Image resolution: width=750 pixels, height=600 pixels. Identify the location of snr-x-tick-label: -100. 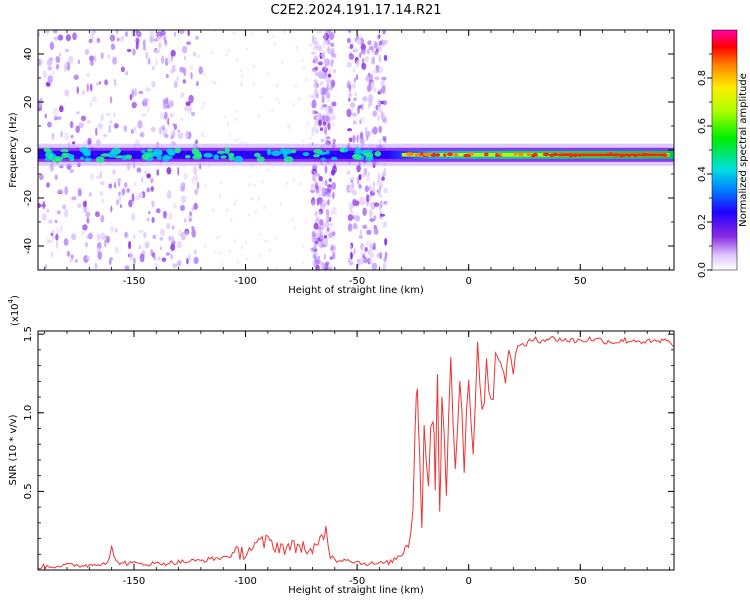
(245, 581).